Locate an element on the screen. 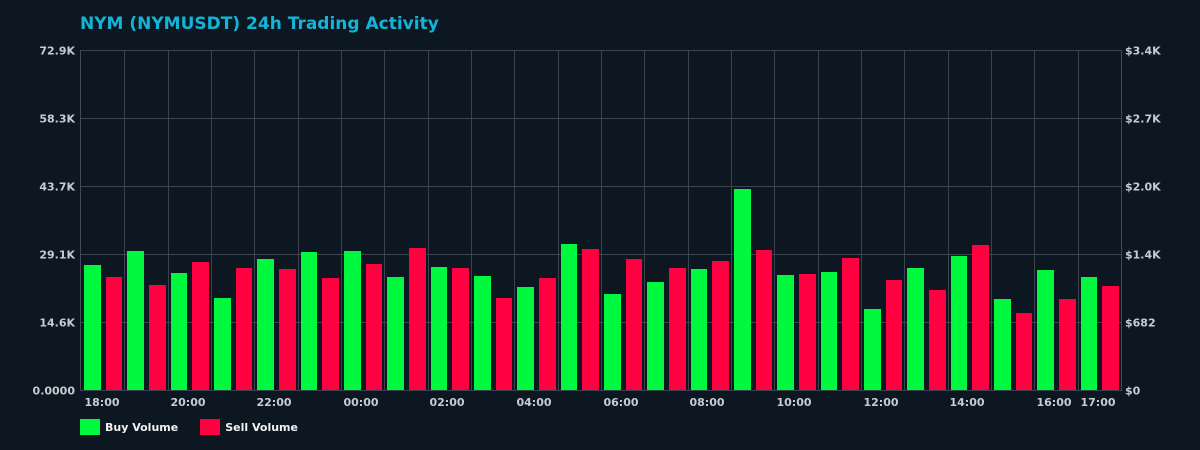 The width and height of the screenshot is (1200, 450). y-right-tick-label: $682 is located at coordinates (1140, 323).